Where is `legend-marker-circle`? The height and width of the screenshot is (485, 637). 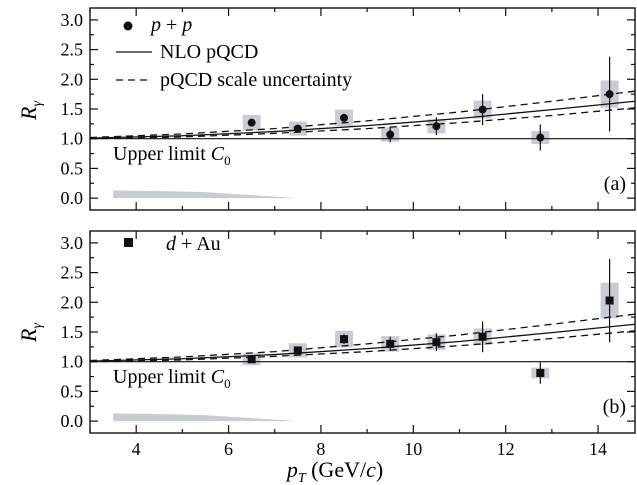
legend-marker-circle is located at coordinates (128, 26).